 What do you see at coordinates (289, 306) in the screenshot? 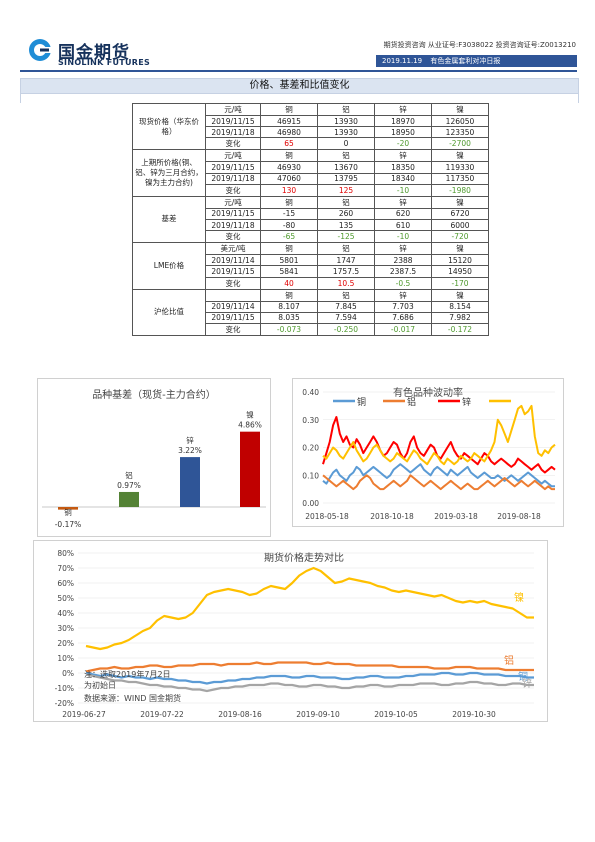
I see `table-cell: 8.107` at bounding box center [289, 306].